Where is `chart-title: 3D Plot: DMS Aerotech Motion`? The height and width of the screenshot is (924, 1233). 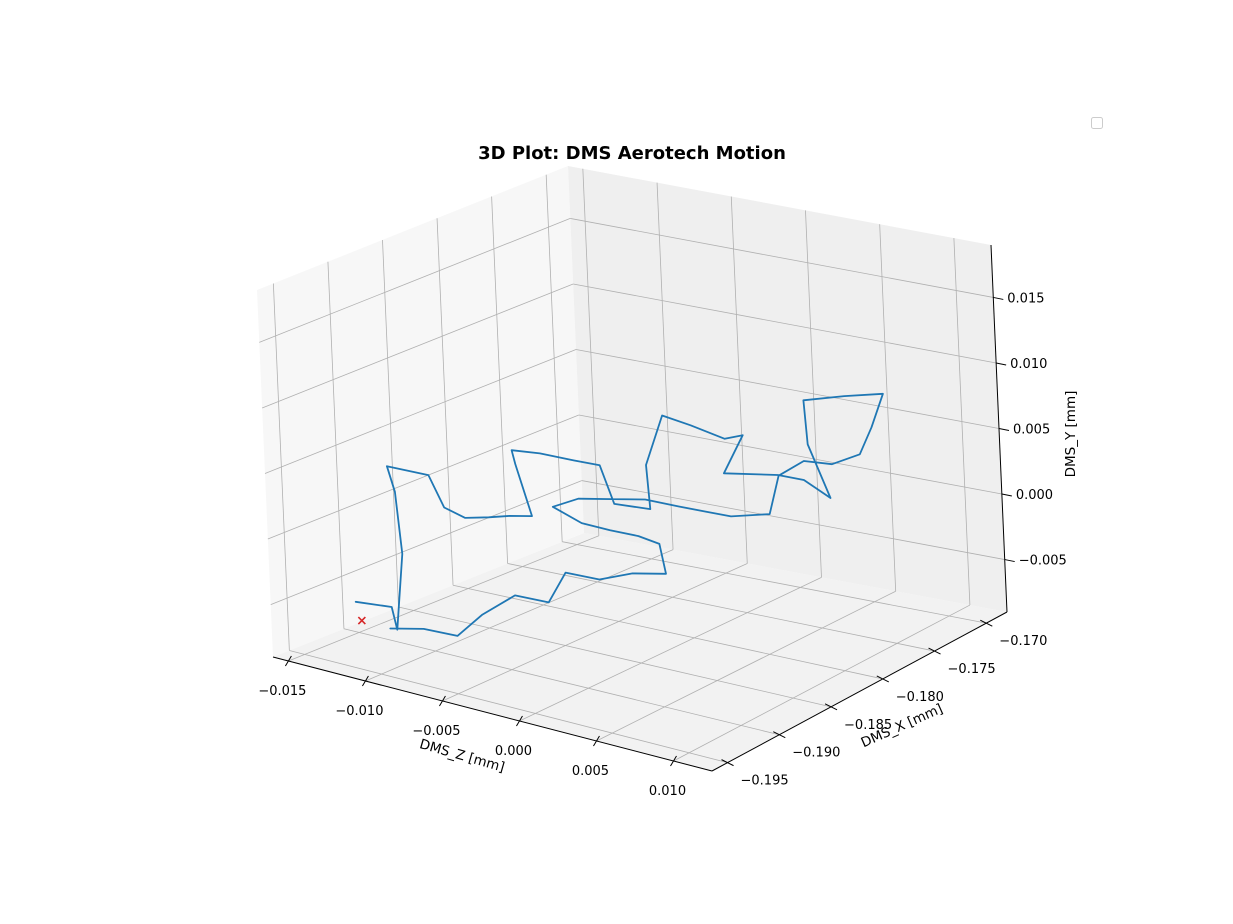
chart-title: 3D Plot: DMS Aerotech Motion is located at coordinates (632, 153).